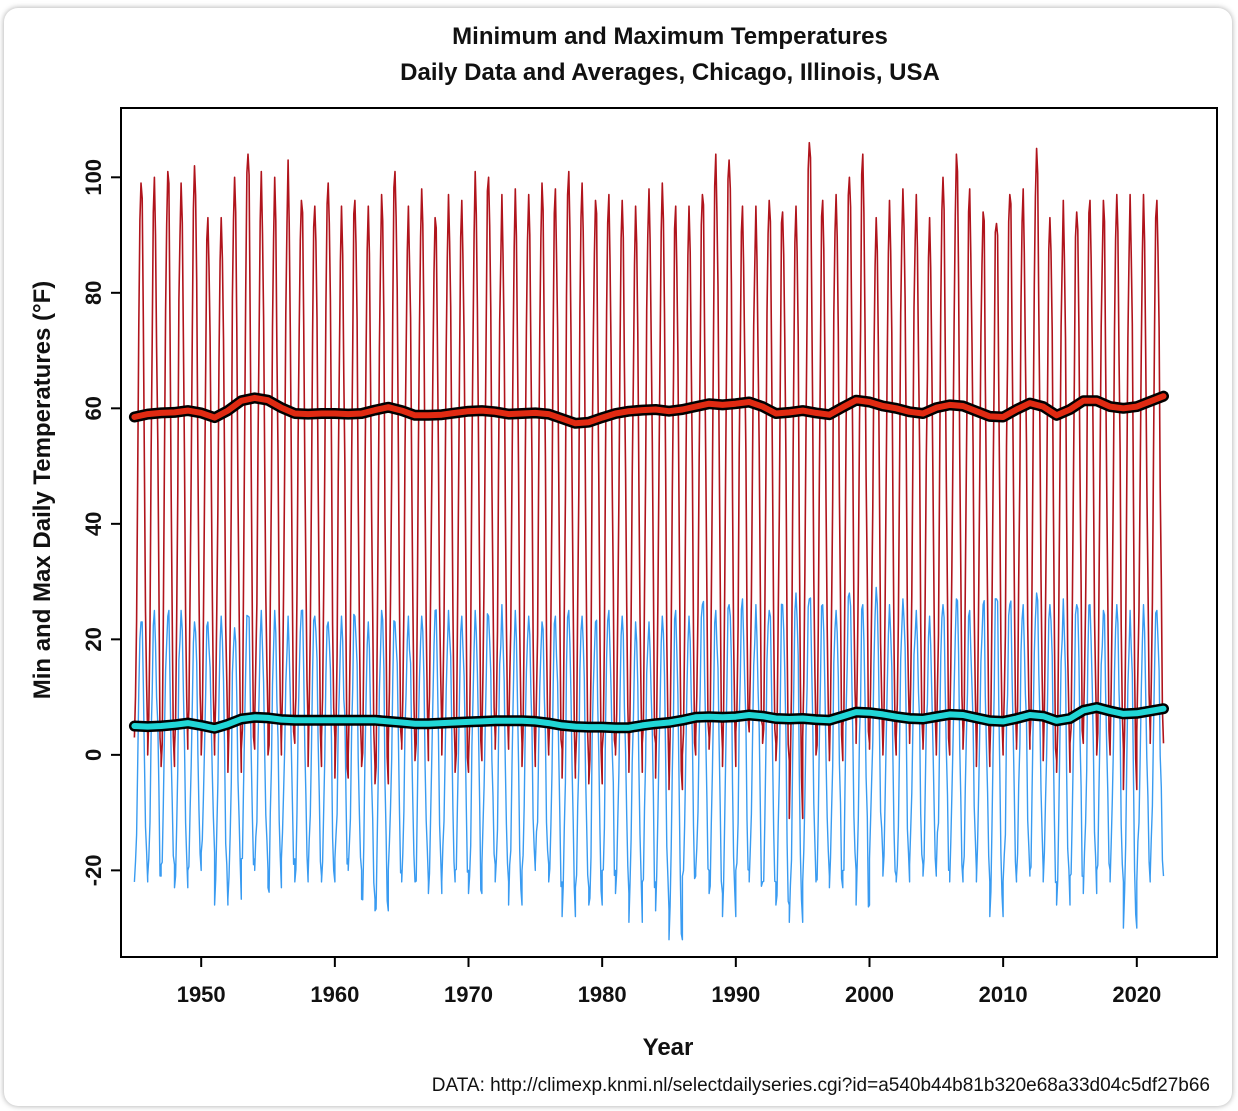  What do you see at coordinates (93, 755) in the screenshot?
I see `y-tick-label-0: 0` at bounding box center [93, 755].